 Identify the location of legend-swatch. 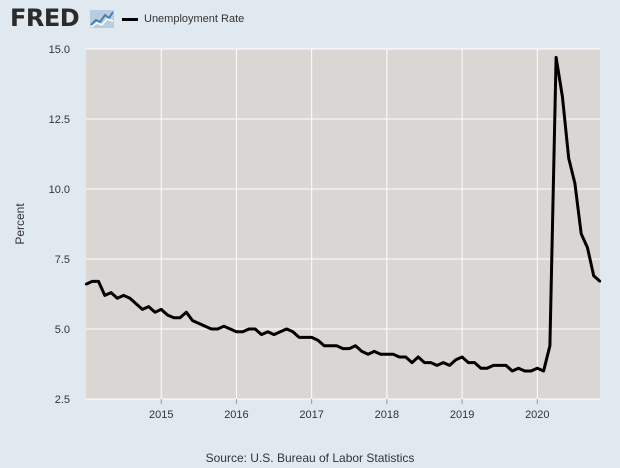
(130, 19).